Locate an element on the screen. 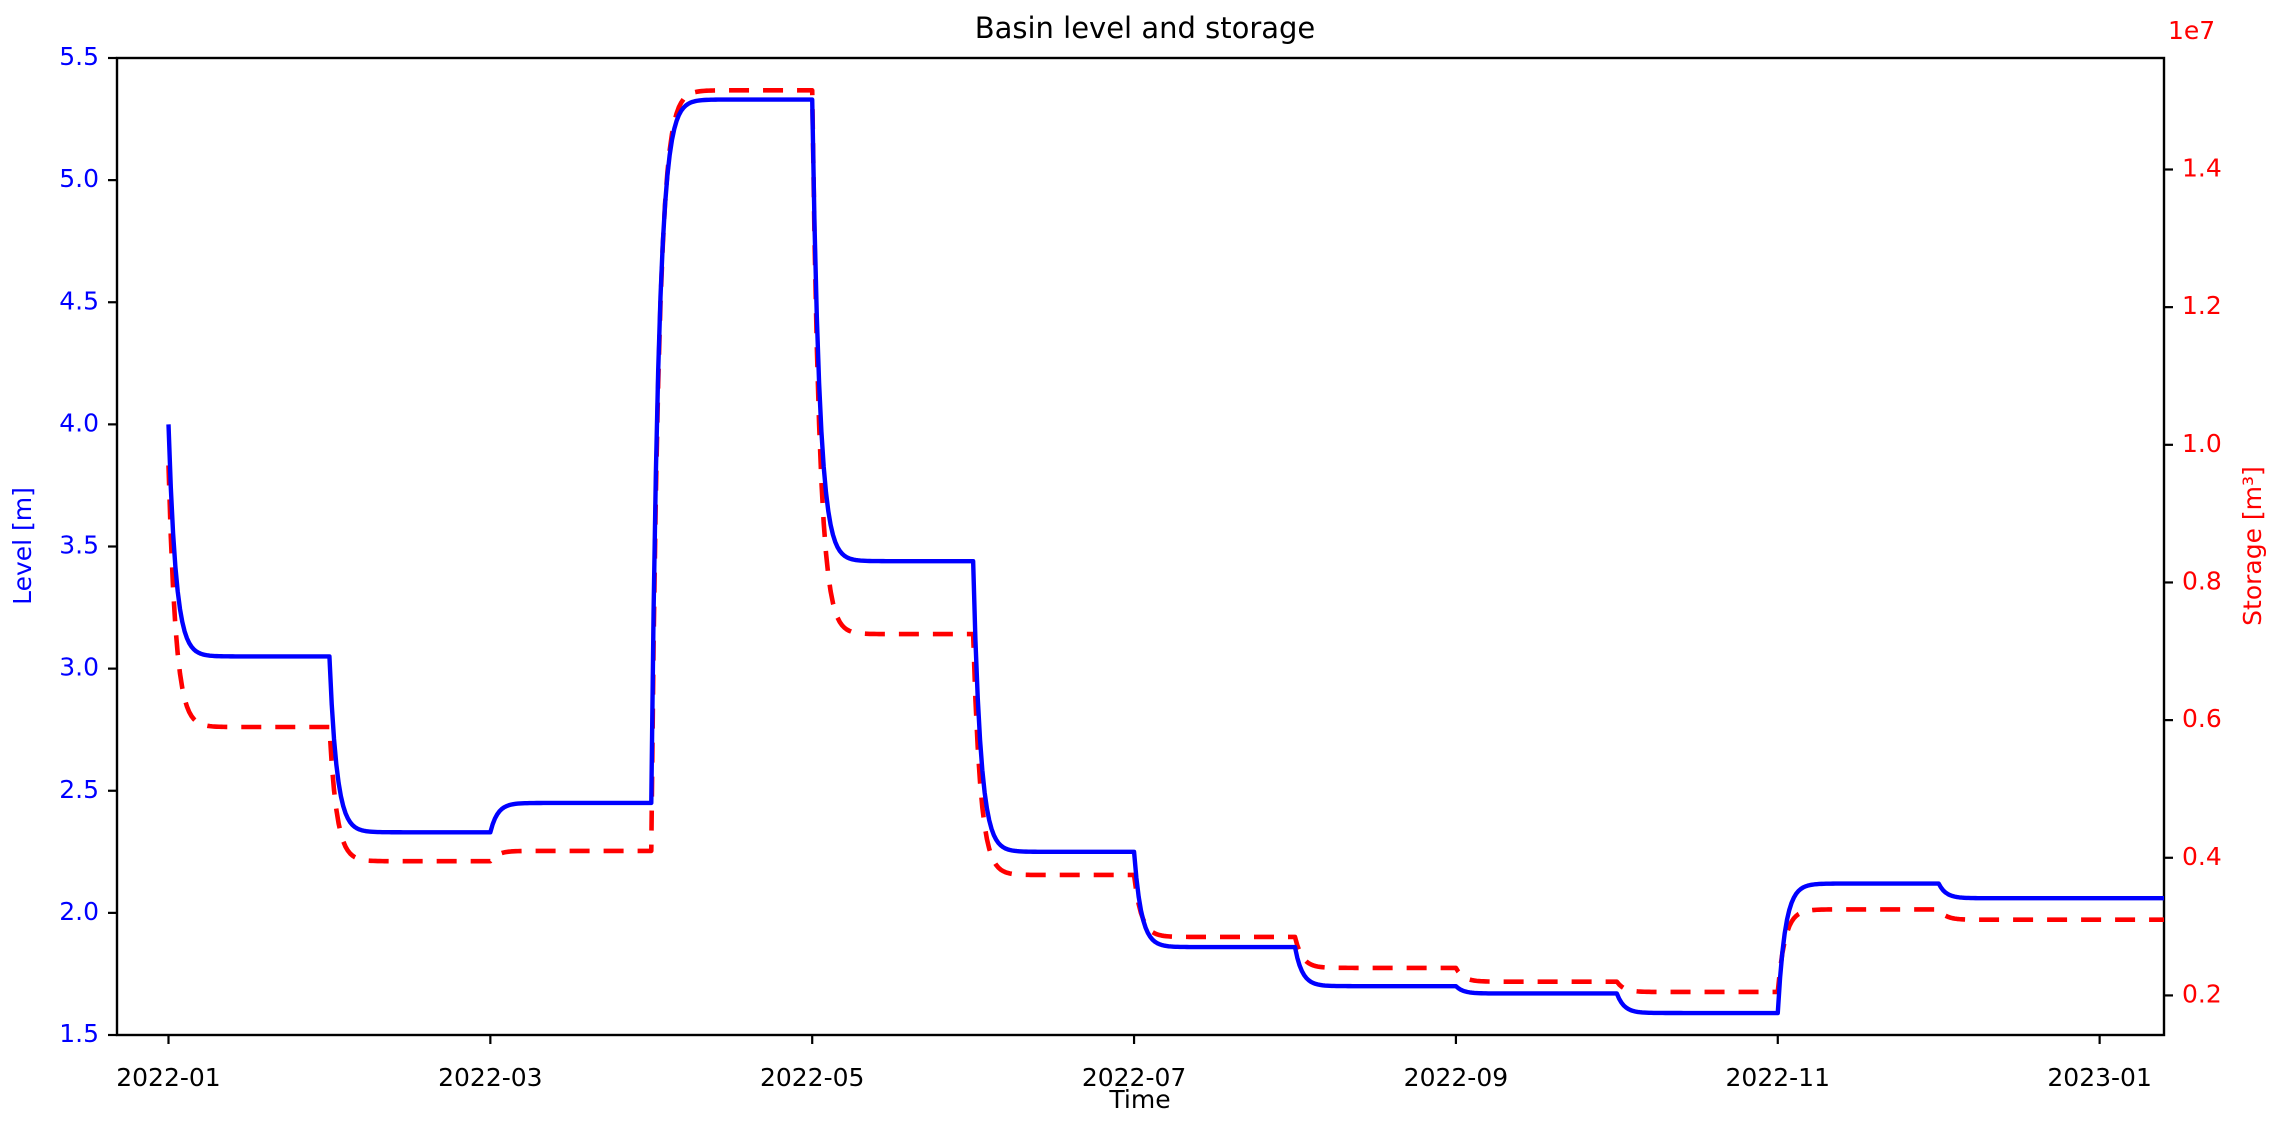 This screenshot has width=2280, height=1138. y-left-tick-label: 3.5 is located at coordinates (79, 545).